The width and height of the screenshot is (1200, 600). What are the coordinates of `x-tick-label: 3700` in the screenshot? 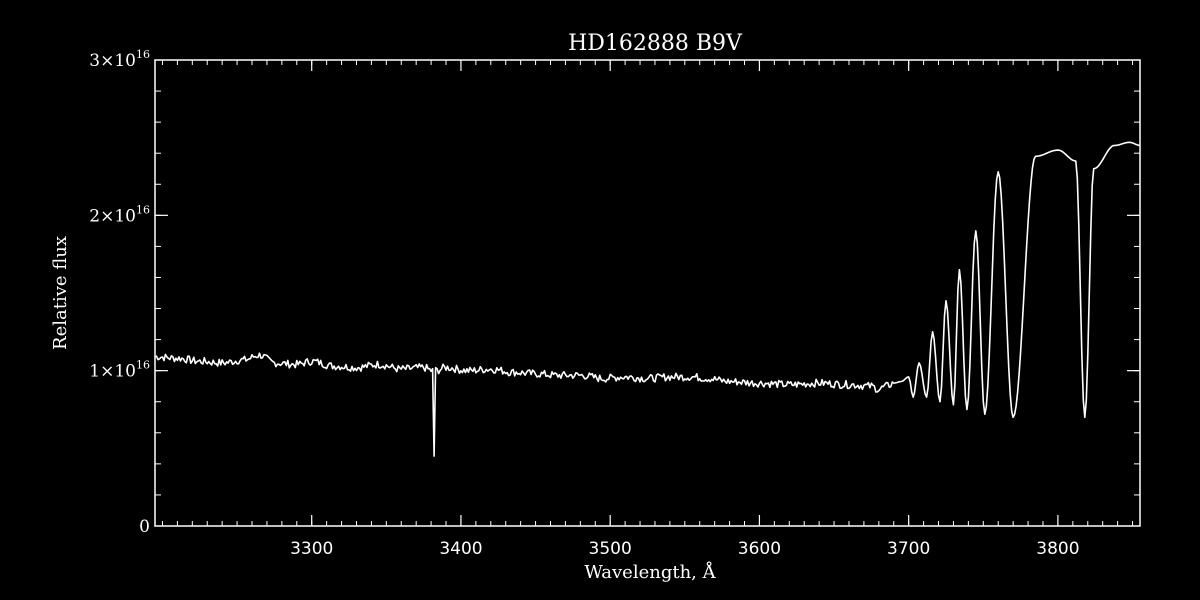 It's located at (908, 549).